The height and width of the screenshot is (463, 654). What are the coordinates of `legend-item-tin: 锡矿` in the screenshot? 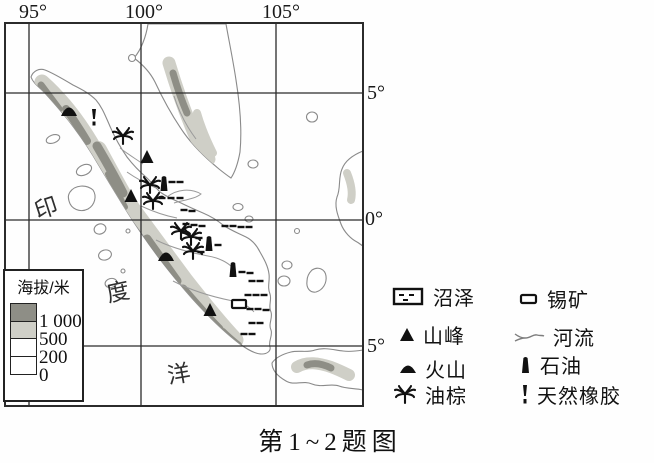 It's located at (553, 298).